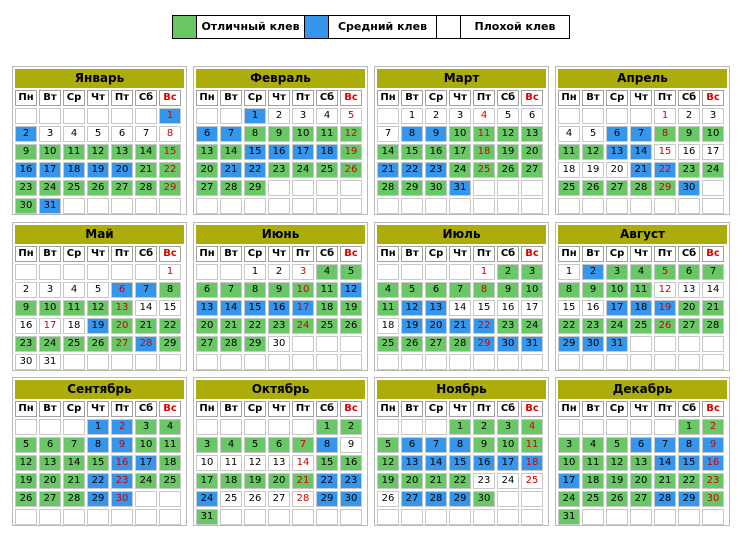 Image resolution: width=746 pixels, height=540 pixels. I want to click on day-cell: 19, so click(351, 308).